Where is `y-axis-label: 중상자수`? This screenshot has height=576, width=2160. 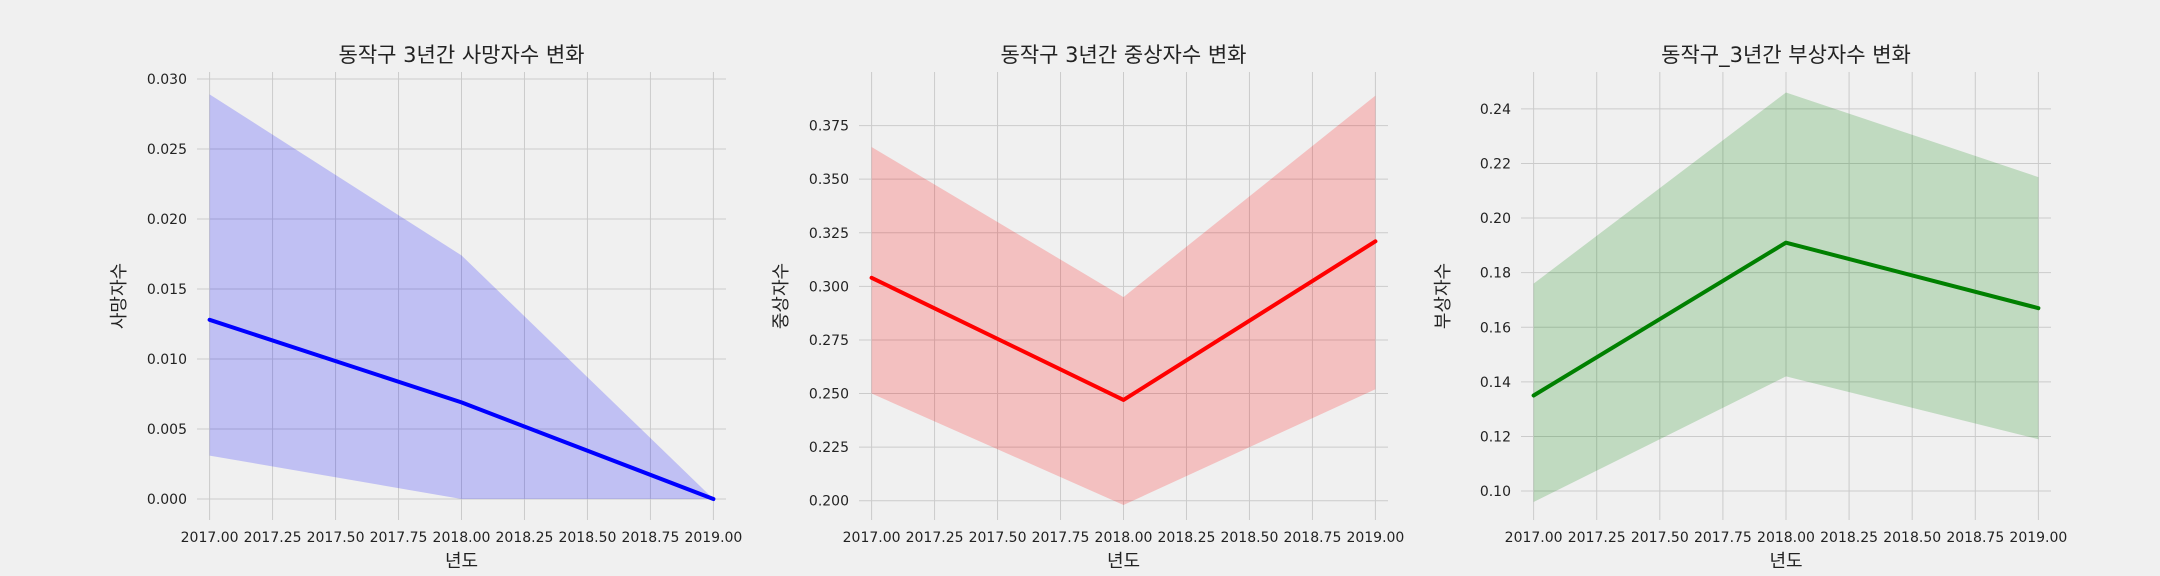
y-axis-label: 중상자수 is located at coordinates (781, 296).